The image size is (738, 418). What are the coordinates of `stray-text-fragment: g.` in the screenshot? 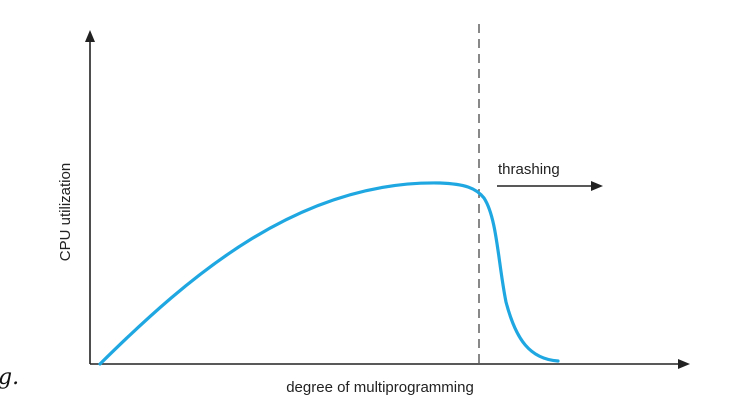 It's located at (9, 377).